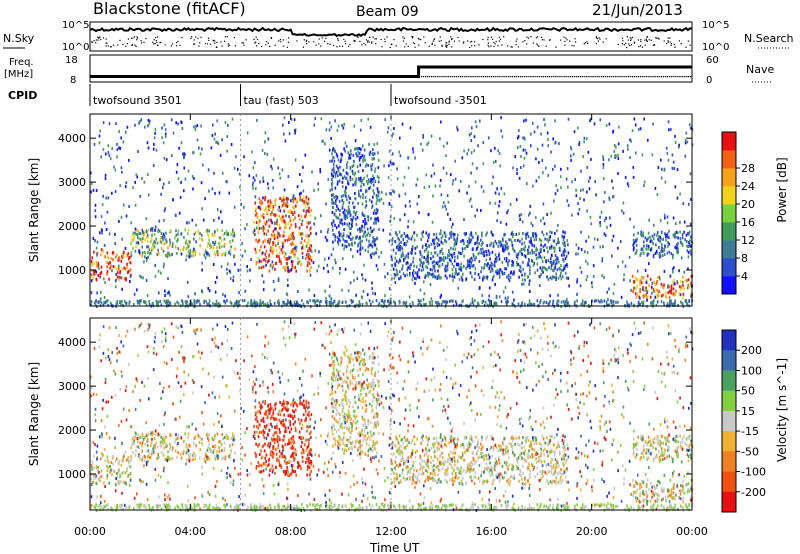 The image size is (800, 554). I want to click on station-title: Blackstone (fitACF), so click(169, 9).